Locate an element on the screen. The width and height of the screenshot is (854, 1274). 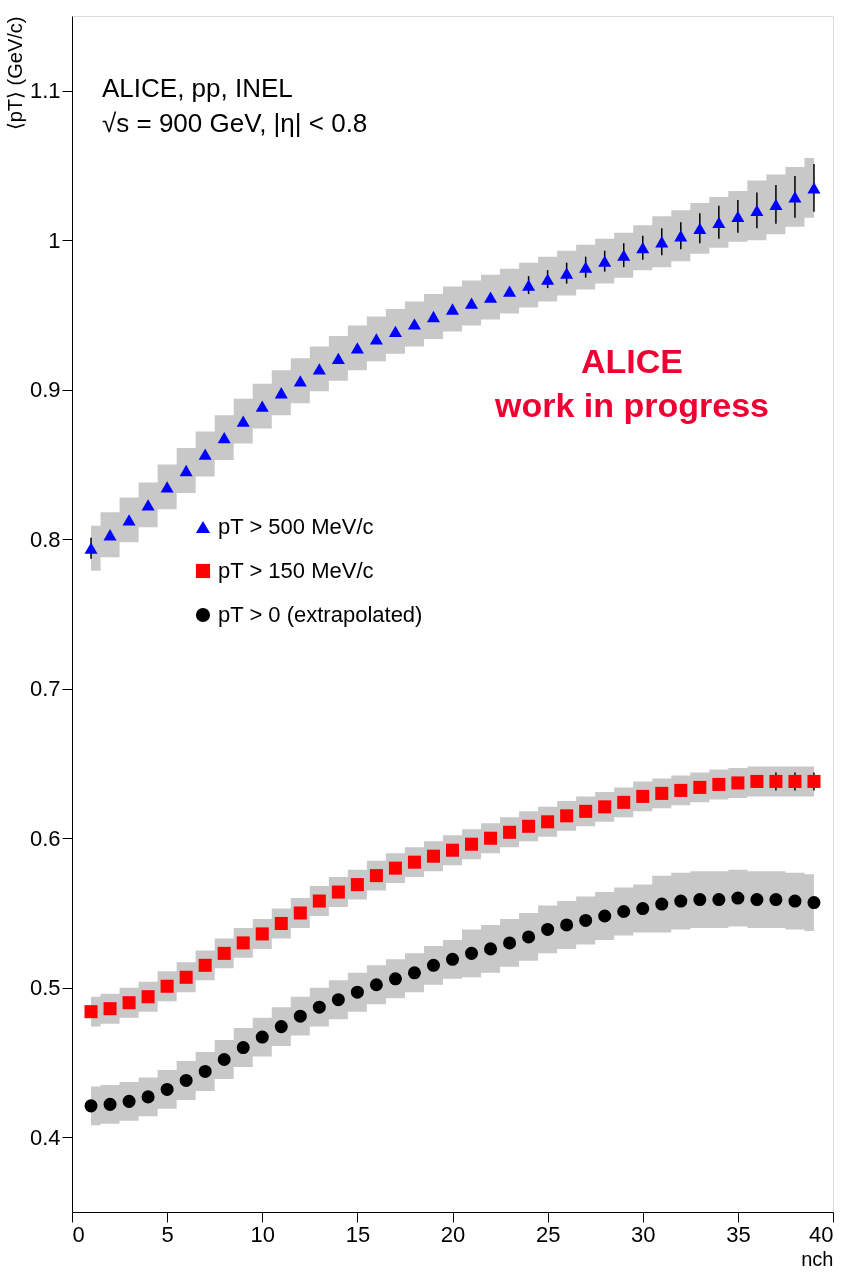
legend-label: pT > 500 MeV/c is located at coordinates (296, 526).